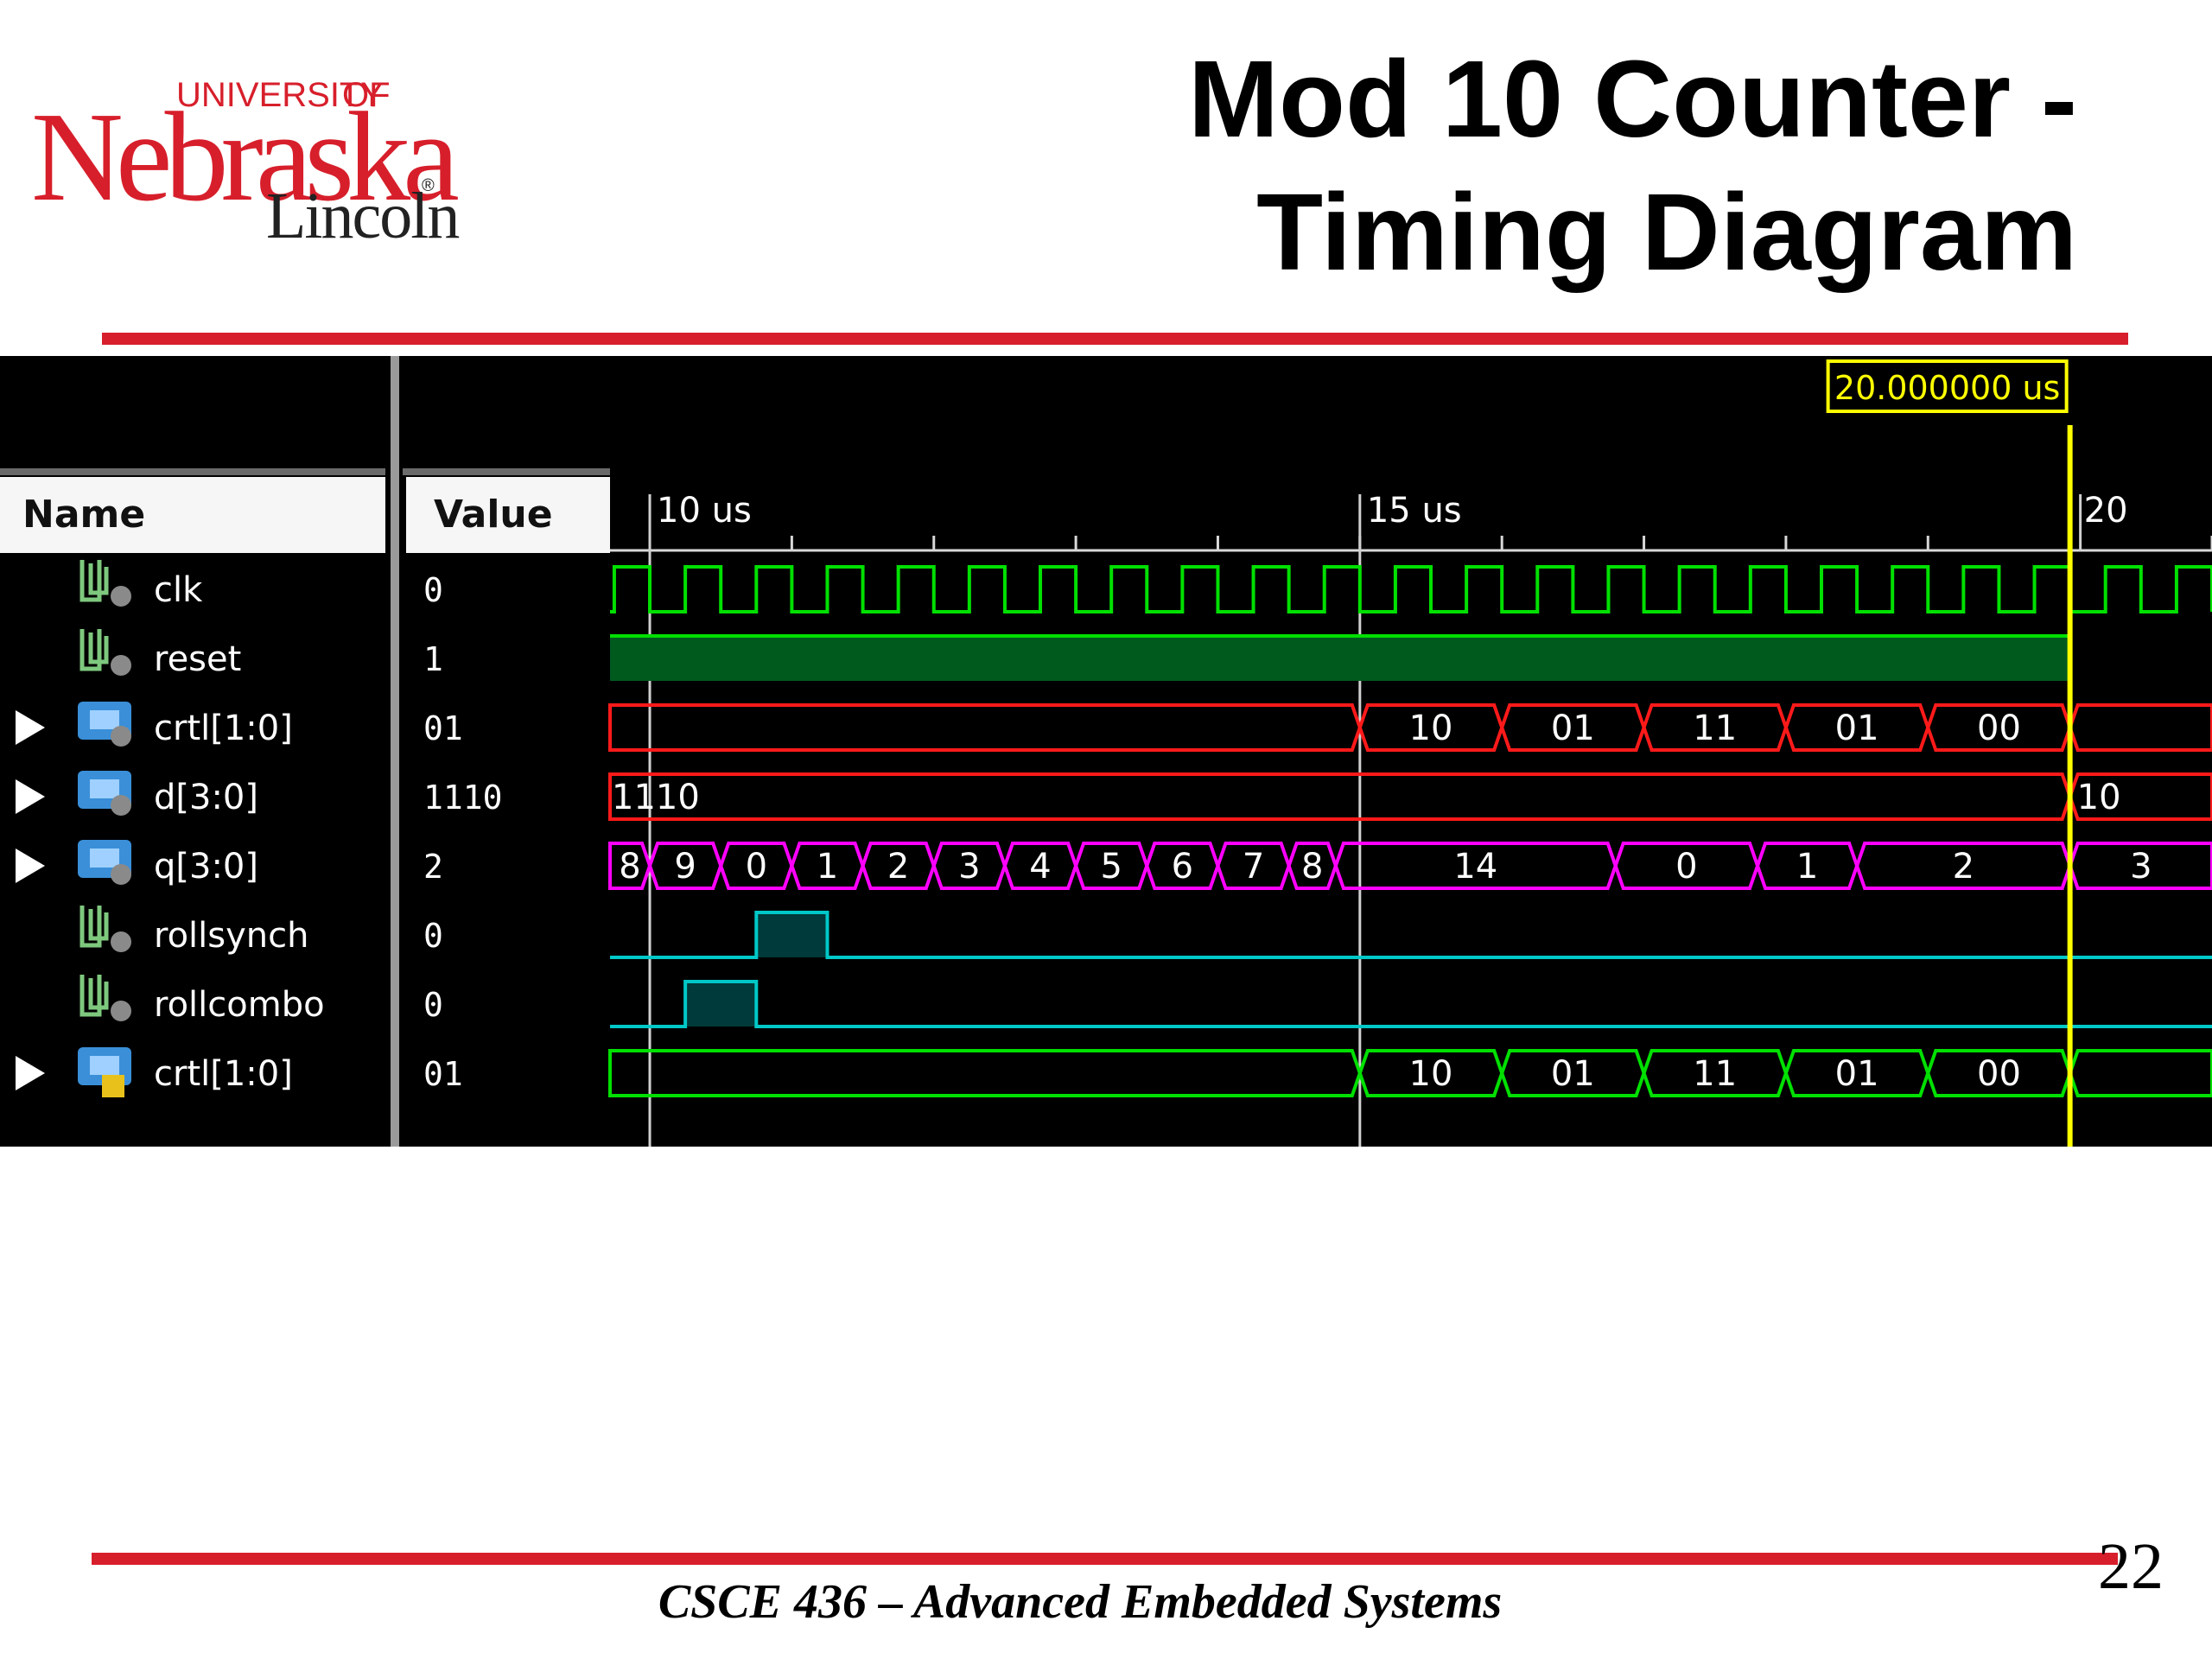  I want to click on university-logo: UNIVERSITY OF Nebraska Lincoln ®, so click(245, 161).